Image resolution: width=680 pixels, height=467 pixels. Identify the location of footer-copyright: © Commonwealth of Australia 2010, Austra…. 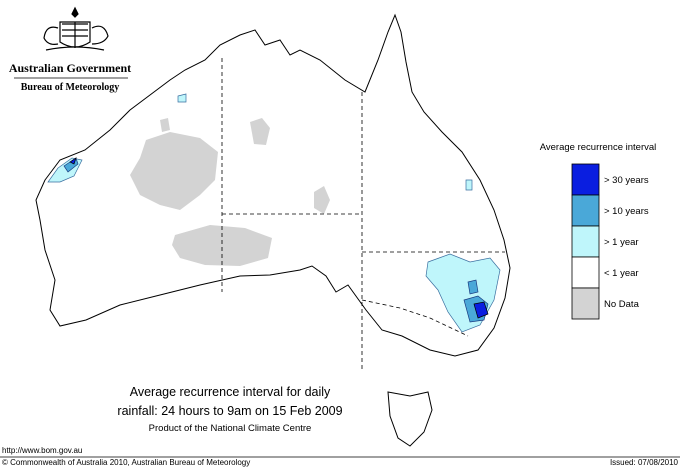
(126, 462).